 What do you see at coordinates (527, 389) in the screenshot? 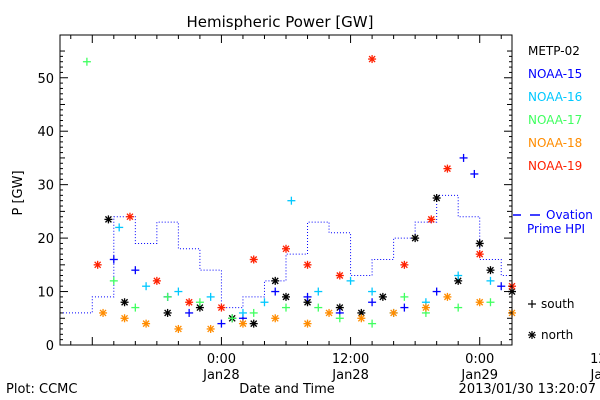
I see `footer-timestamp: 2013/01/30 13:20:07` at bounding box center [527, 389].